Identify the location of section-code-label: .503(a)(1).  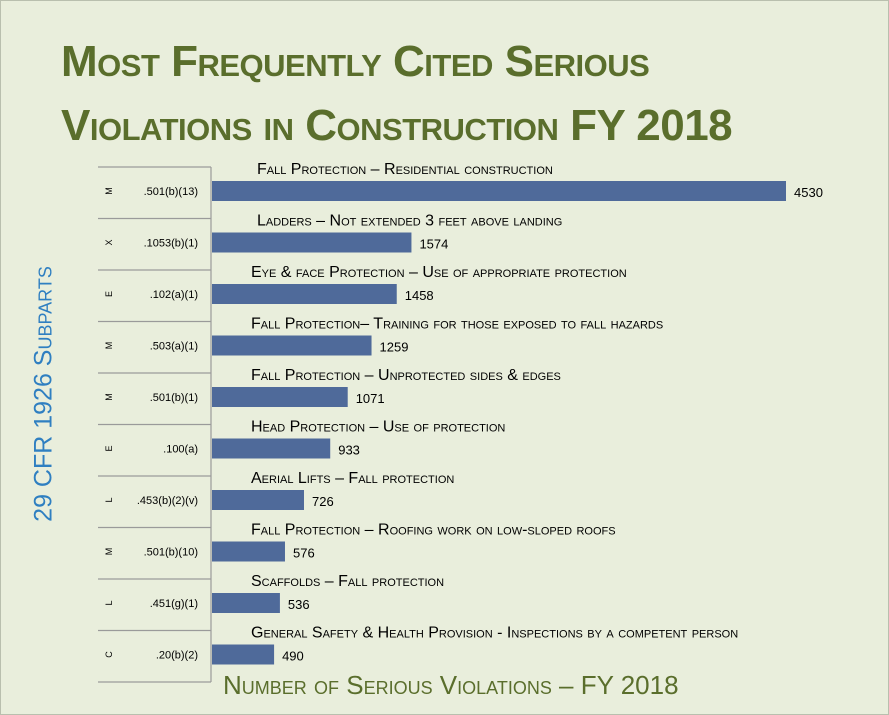
(174, 347).